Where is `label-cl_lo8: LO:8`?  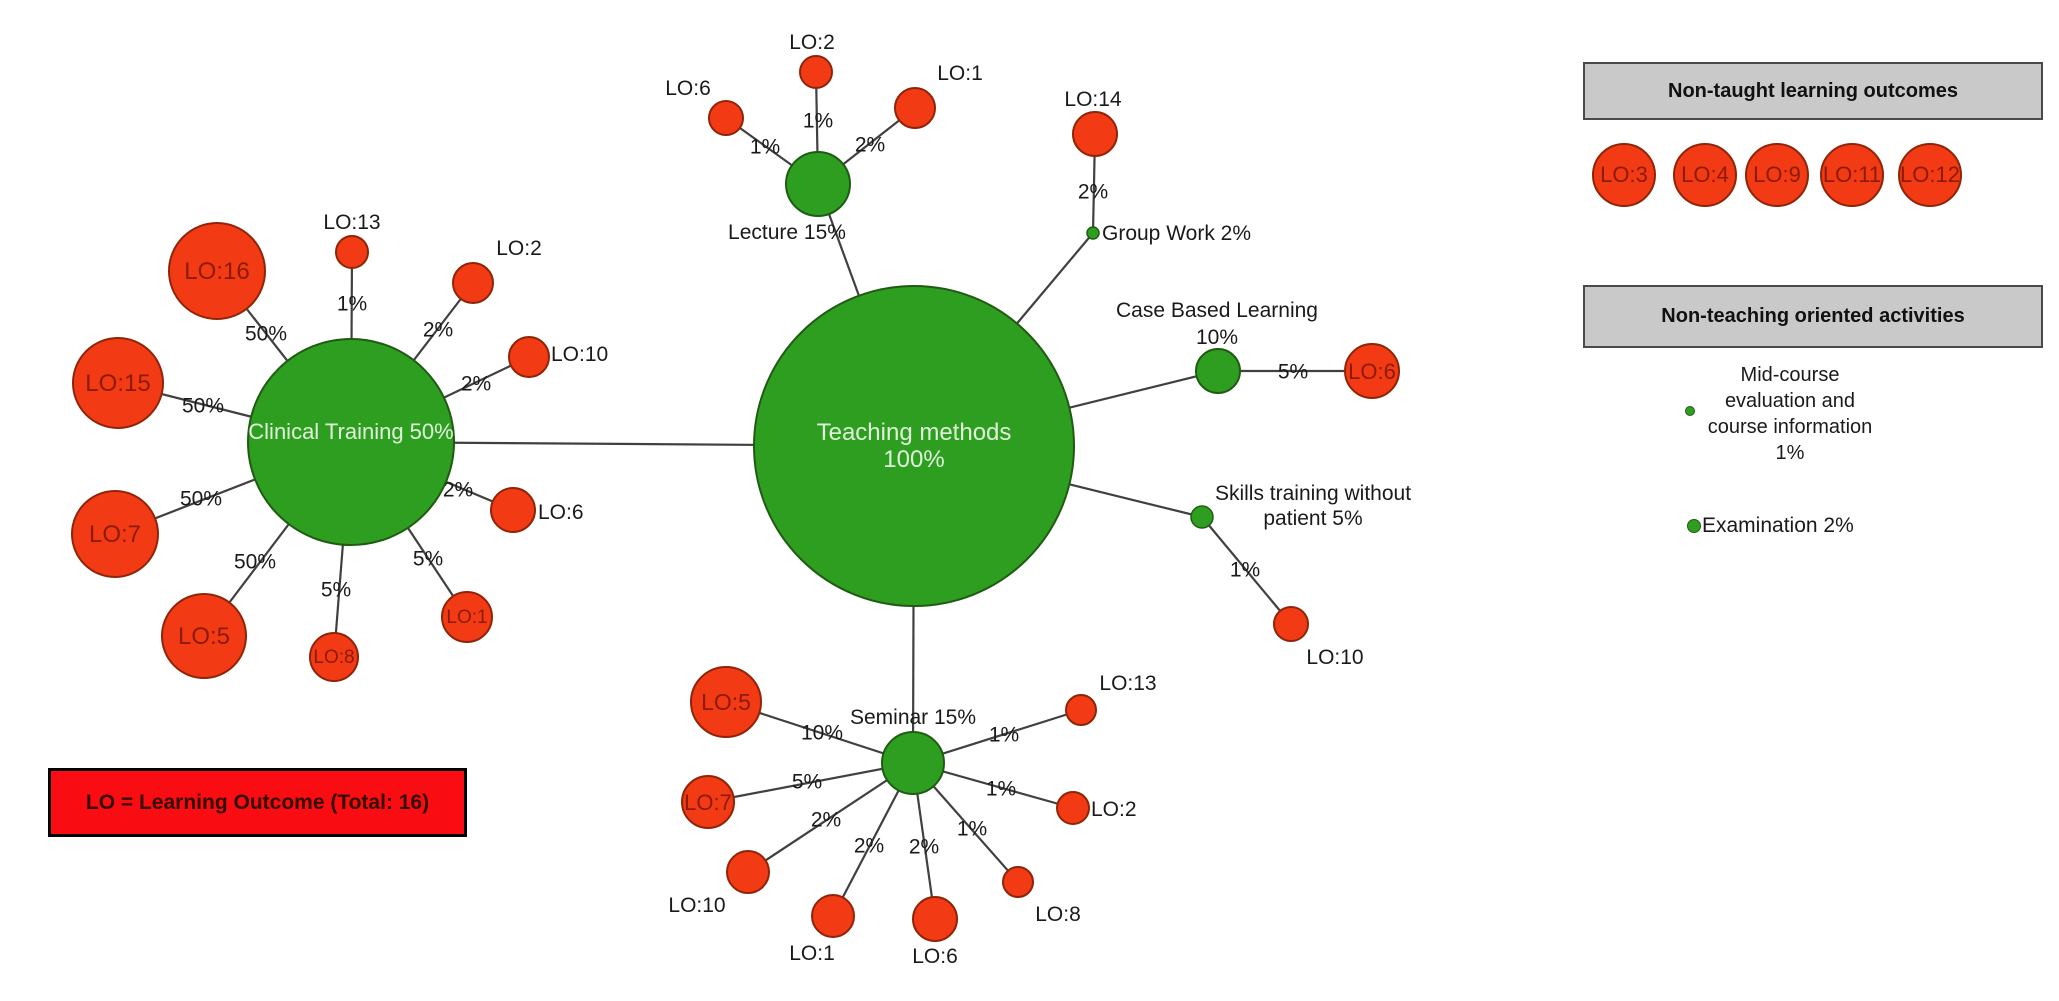
label-cl_lo8: LO:8 is located at coordinates (333, 657).